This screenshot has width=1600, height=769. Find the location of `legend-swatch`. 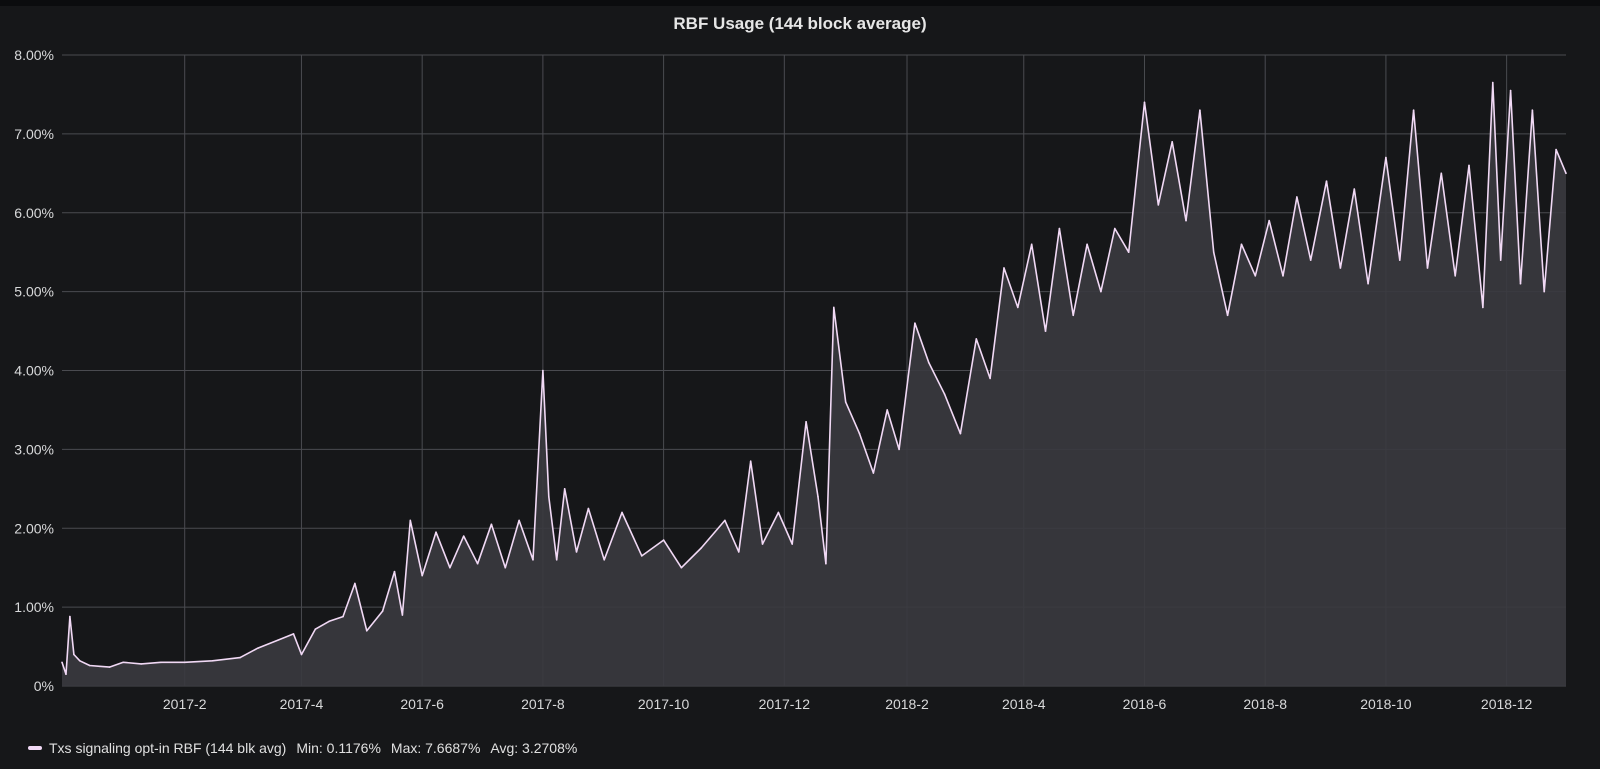

legend-swatch is located at coordinates (35, 748).